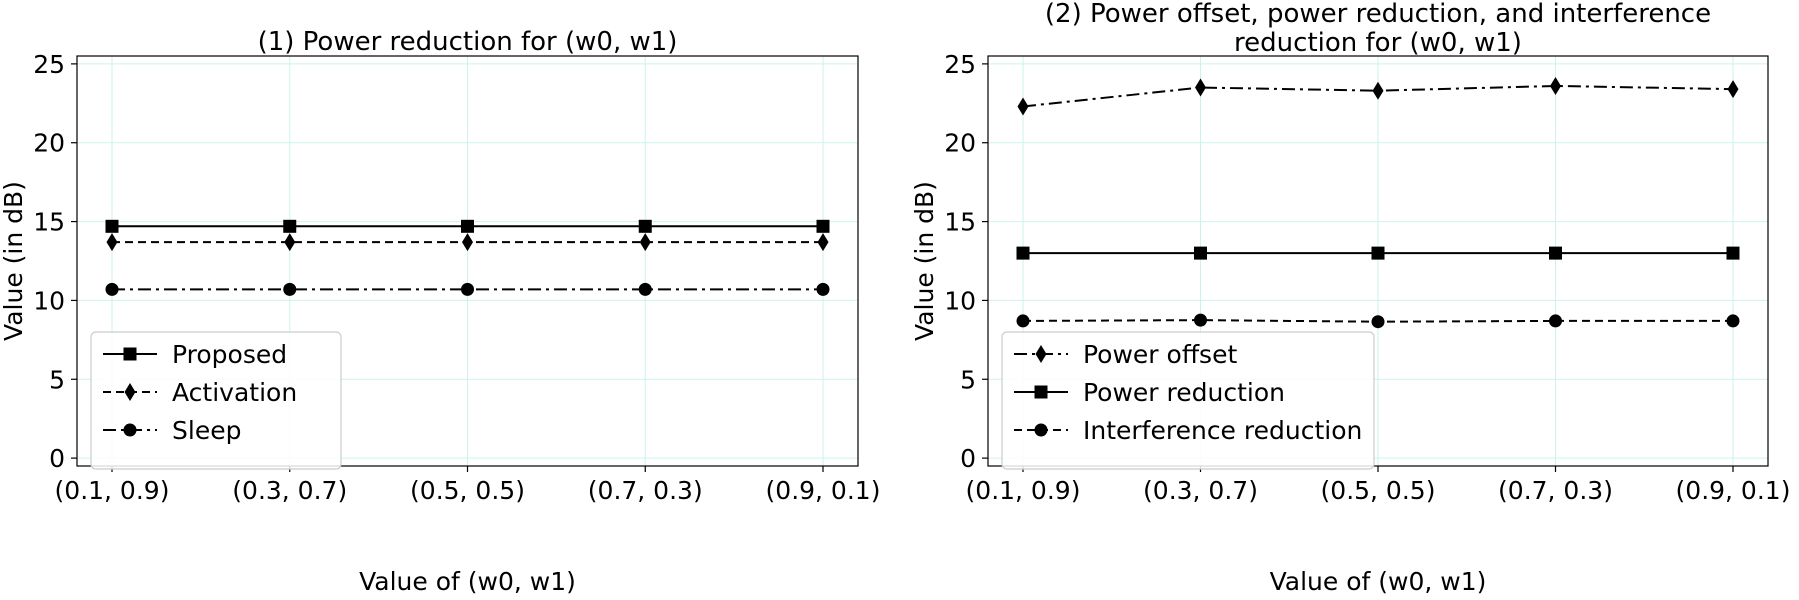 The height and width of the screenshot is (600, 1799). What do you see at coordinates (1222, 430) in the screenshot?
I see `legend-label: Interference reduction` at bounding box center [1222, 430].